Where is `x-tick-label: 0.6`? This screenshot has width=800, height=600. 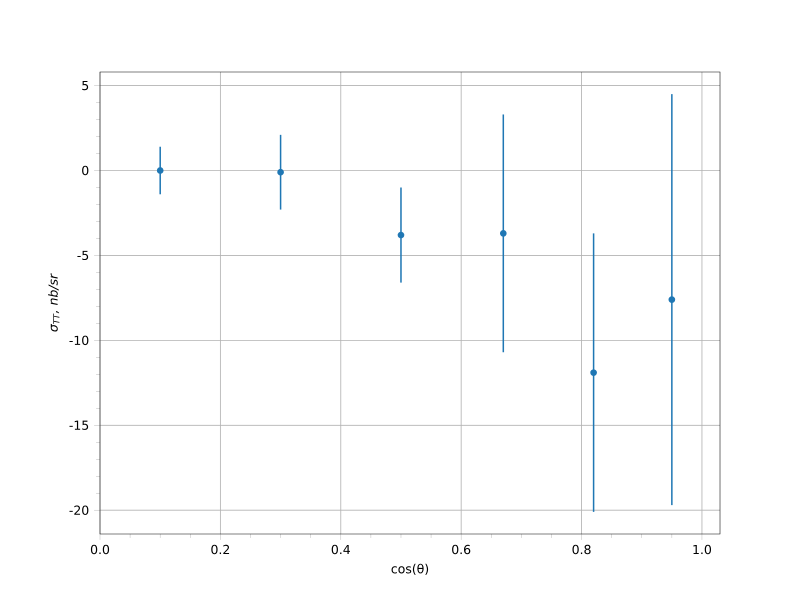 x-tick-label: 0.6 is located at coordinates (461, 549).